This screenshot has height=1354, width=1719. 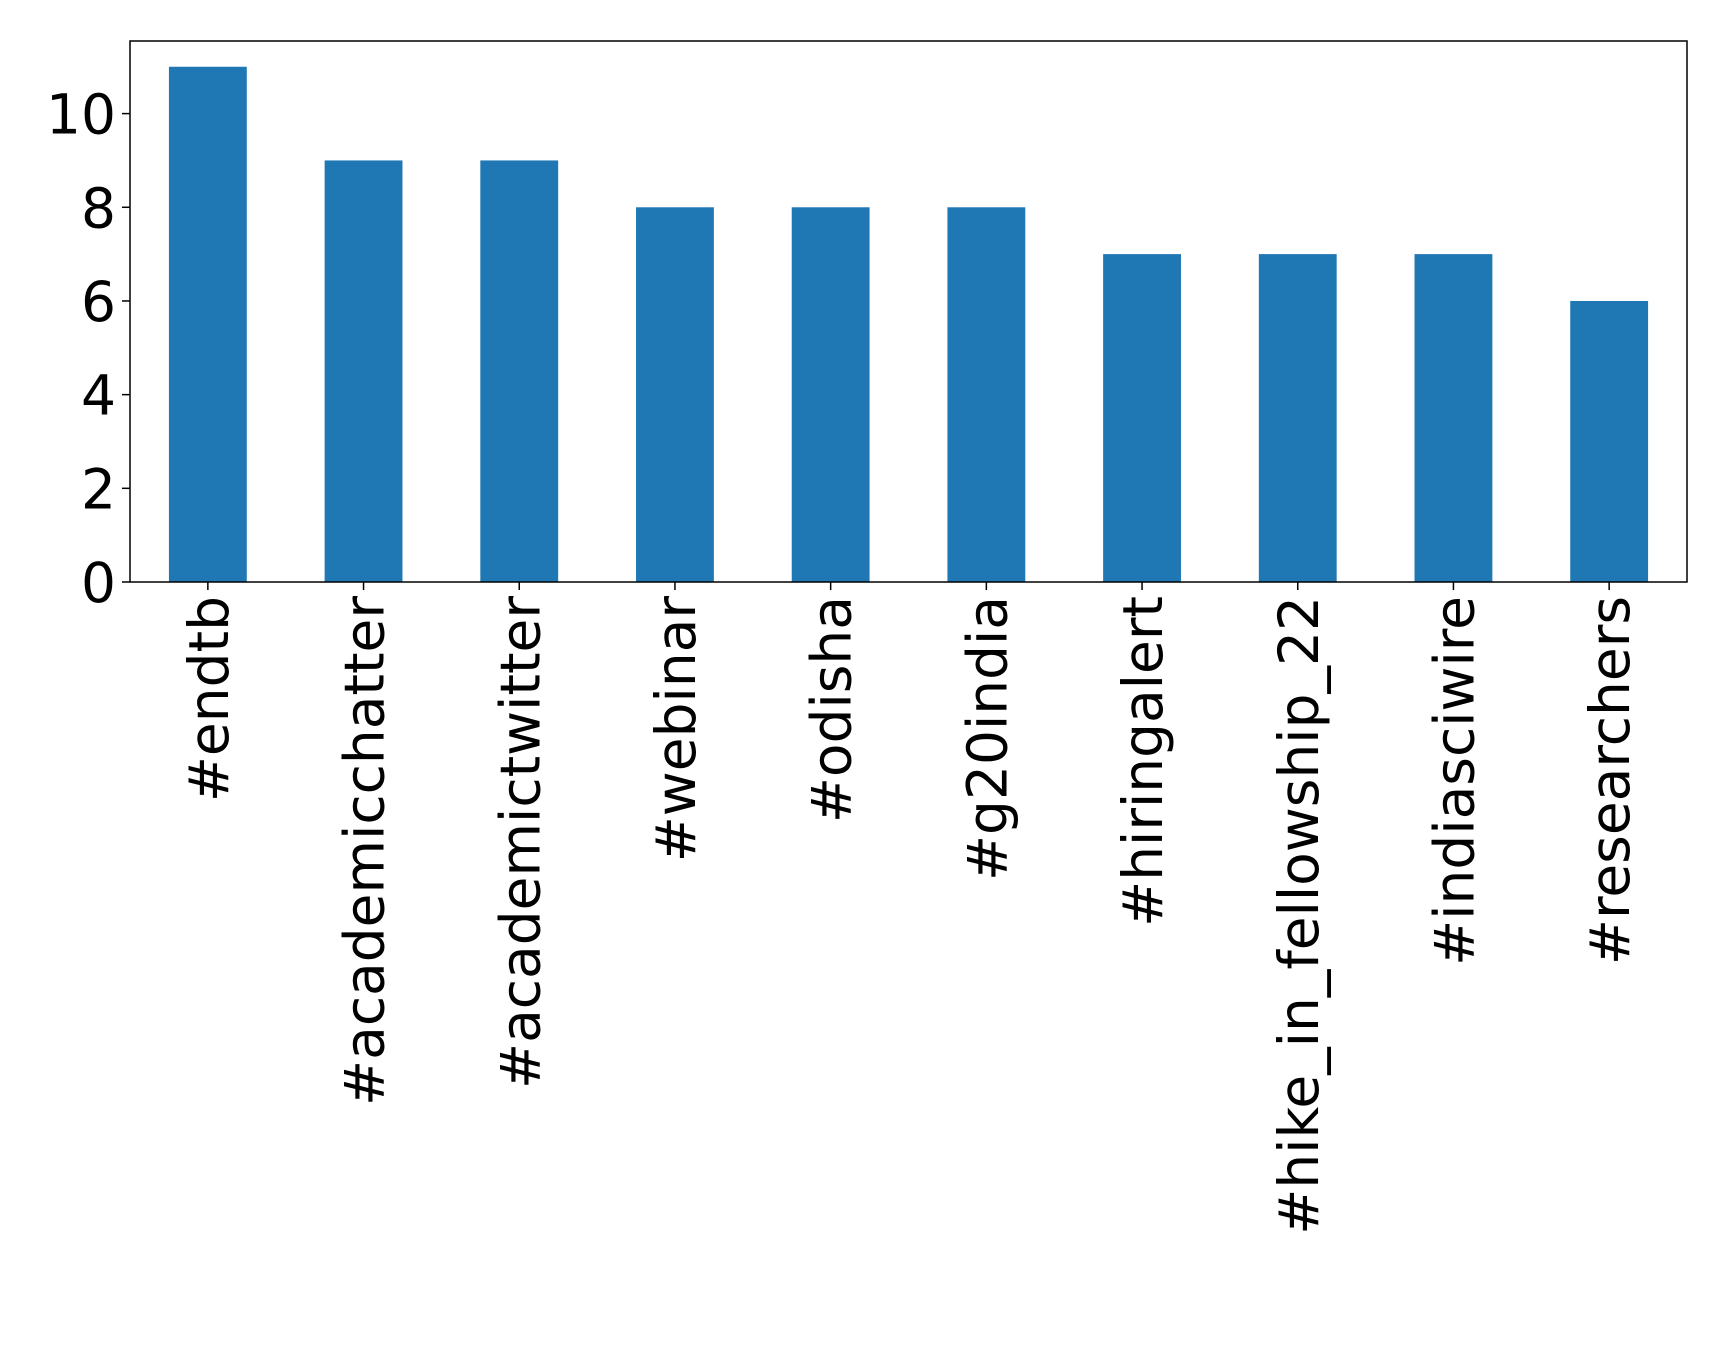 What do you see at coordinates (676, 729) in the screenshot?
I see `x-tick-label: #webinar` at bounding box center [676, 729].